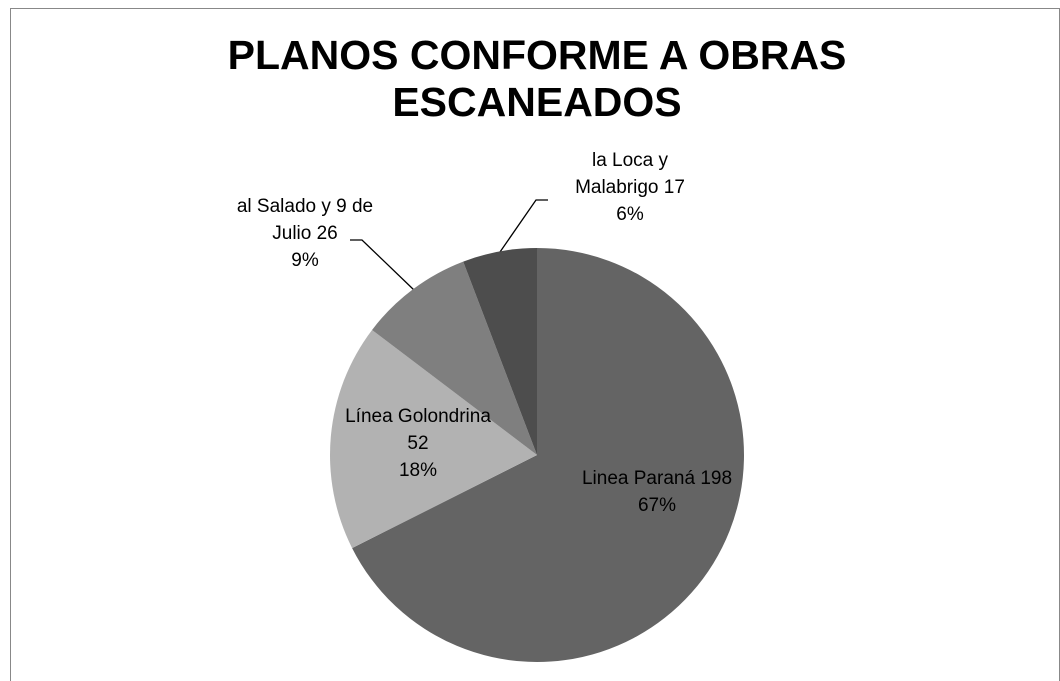 The image size is (1060, 681). I want to click on data-label: Línea Golondrina 52 18%, so click(418, 443).